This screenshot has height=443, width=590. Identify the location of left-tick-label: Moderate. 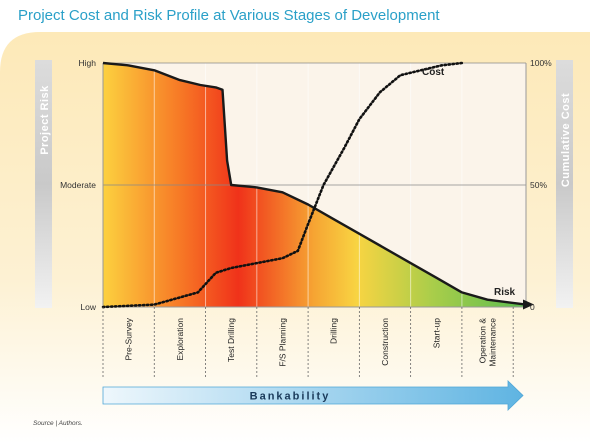
(78, 185).